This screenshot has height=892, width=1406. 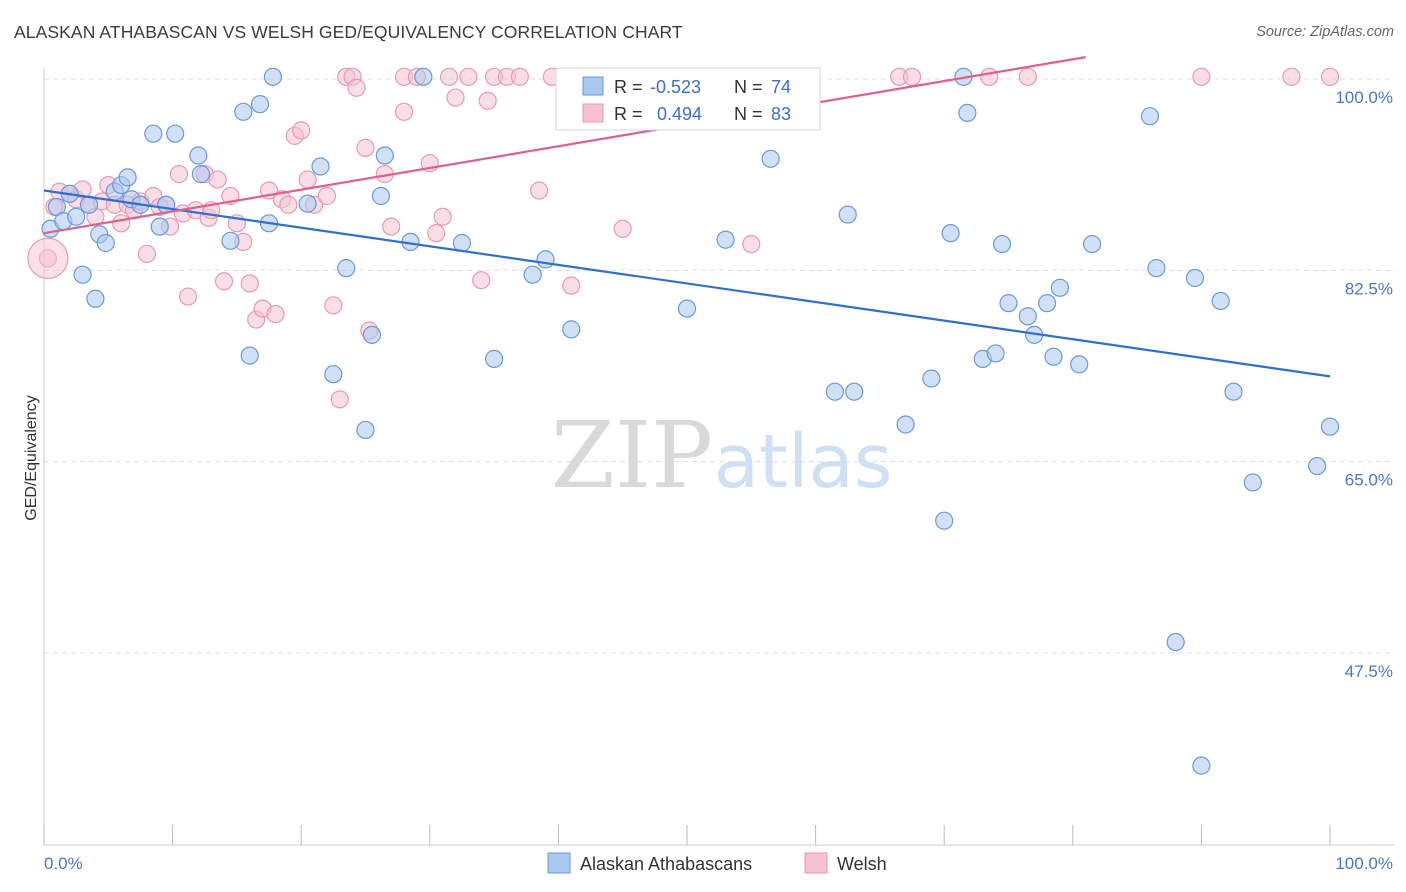 What do you see at coordinates (632, 455) in the screenshot?
I see `watermark-zip: ZIP` at bounding box center [632, 455].